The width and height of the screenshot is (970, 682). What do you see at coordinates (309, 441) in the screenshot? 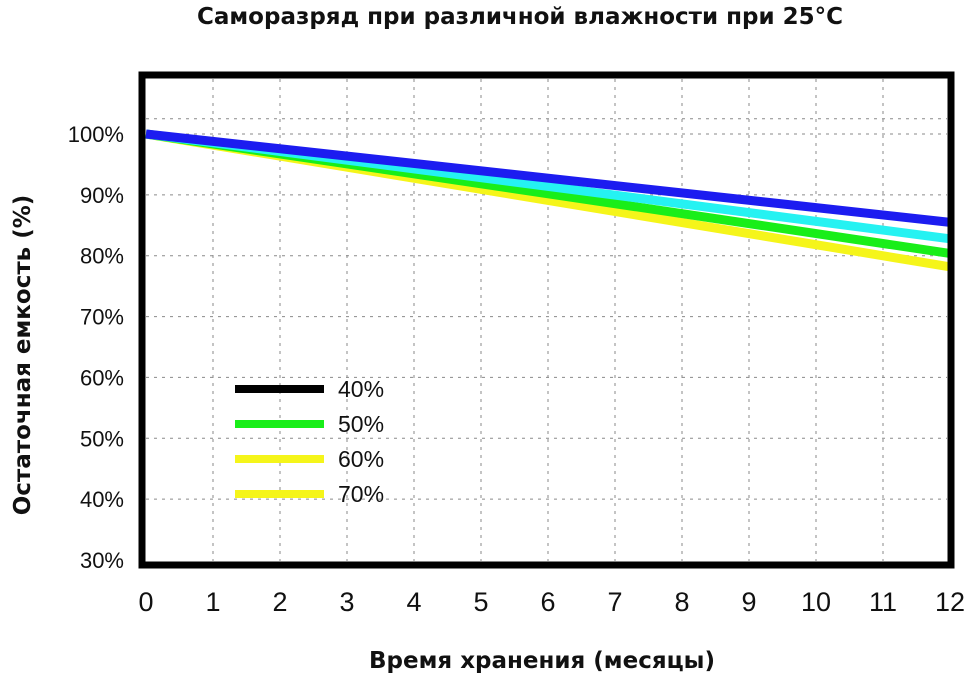
I see `legend: 40% 50% 60% 70%` at bounding box center [309, 441].